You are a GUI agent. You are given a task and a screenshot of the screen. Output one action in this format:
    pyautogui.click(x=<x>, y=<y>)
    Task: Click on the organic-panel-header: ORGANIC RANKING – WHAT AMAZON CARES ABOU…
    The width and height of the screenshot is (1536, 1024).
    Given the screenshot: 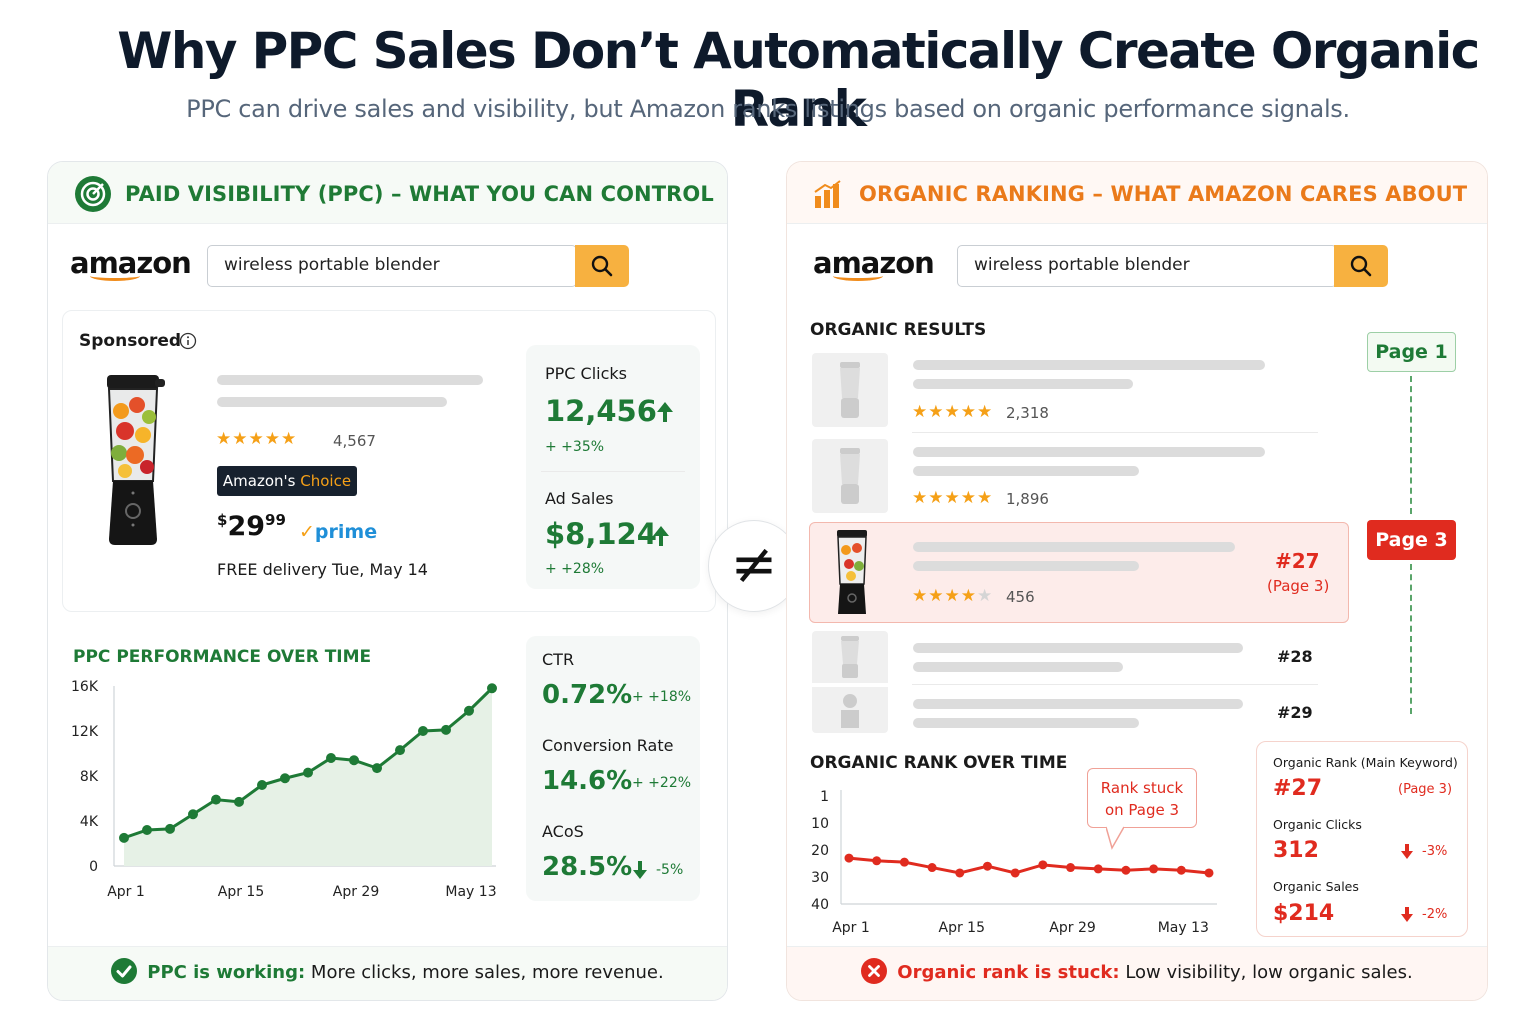 What is the action you would take?
    pyautogui.click(x=1137, y=193)
    